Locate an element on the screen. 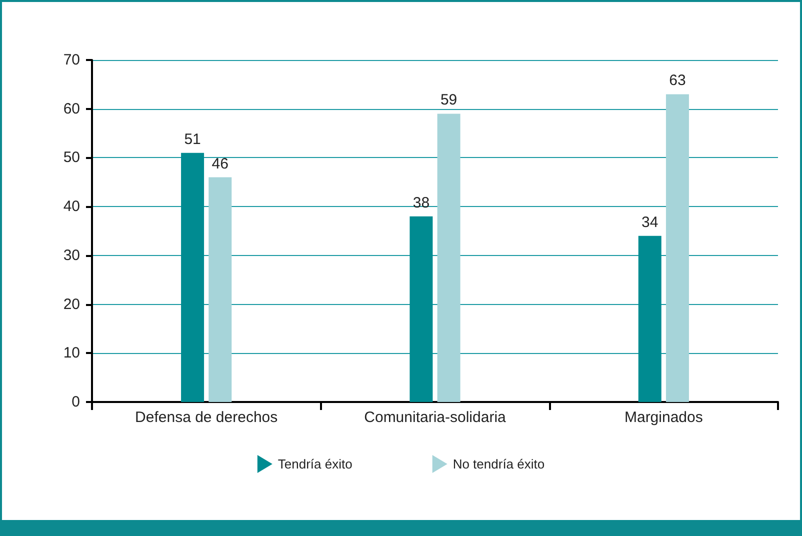 Image resolution: width=802 pixels, height=536 pixels. y-tick-label: 30 is located at coordinates (71, 255).